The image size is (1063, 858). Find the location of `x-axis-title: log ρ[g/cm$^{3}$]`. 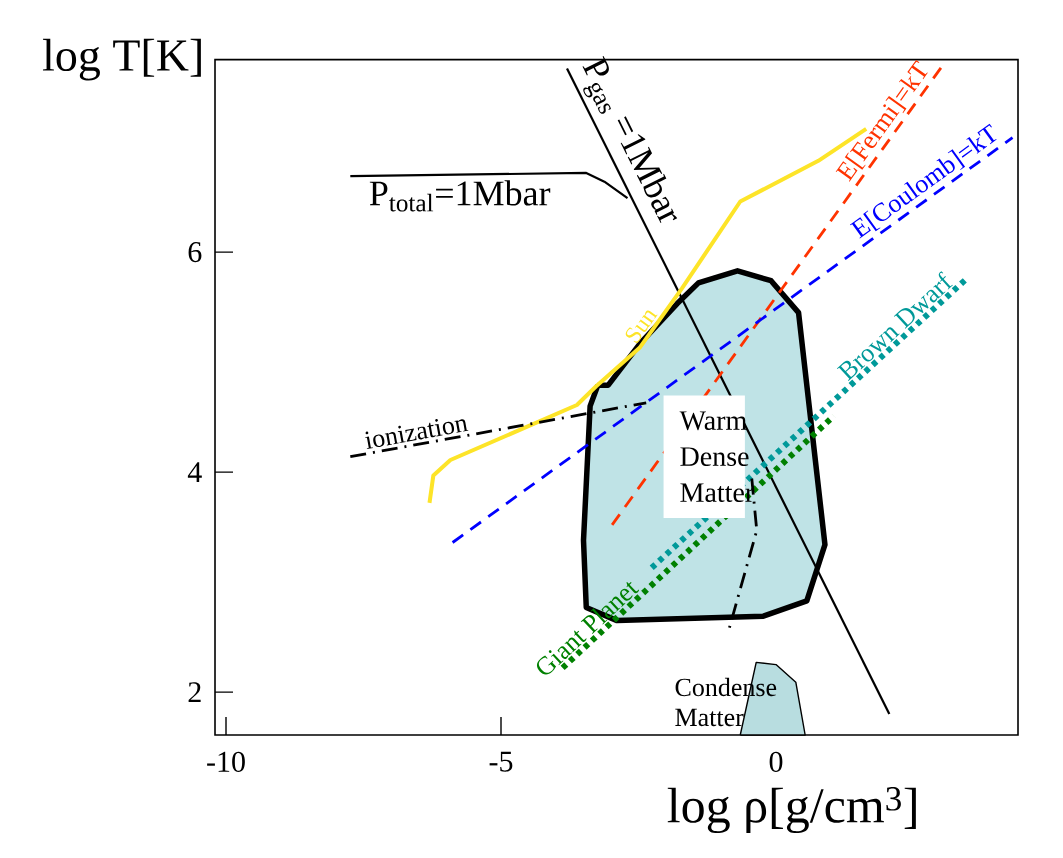

x-axis-title: log ρ[g/cm$^{3}$] is located at coordinates (791, 810).